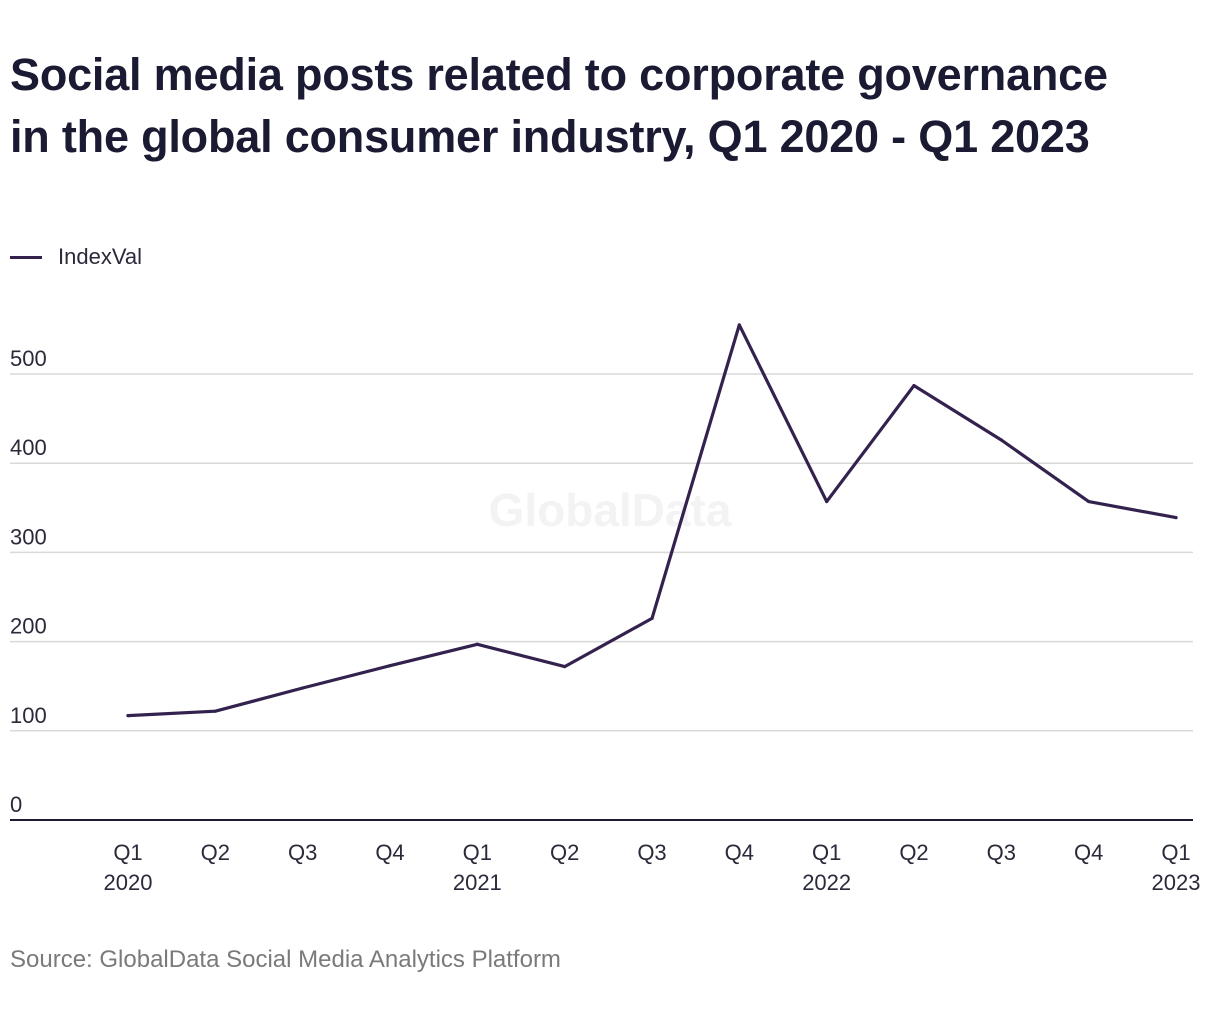  I want to click on x-tick-year-label-8: 2022, so click(826, 882).